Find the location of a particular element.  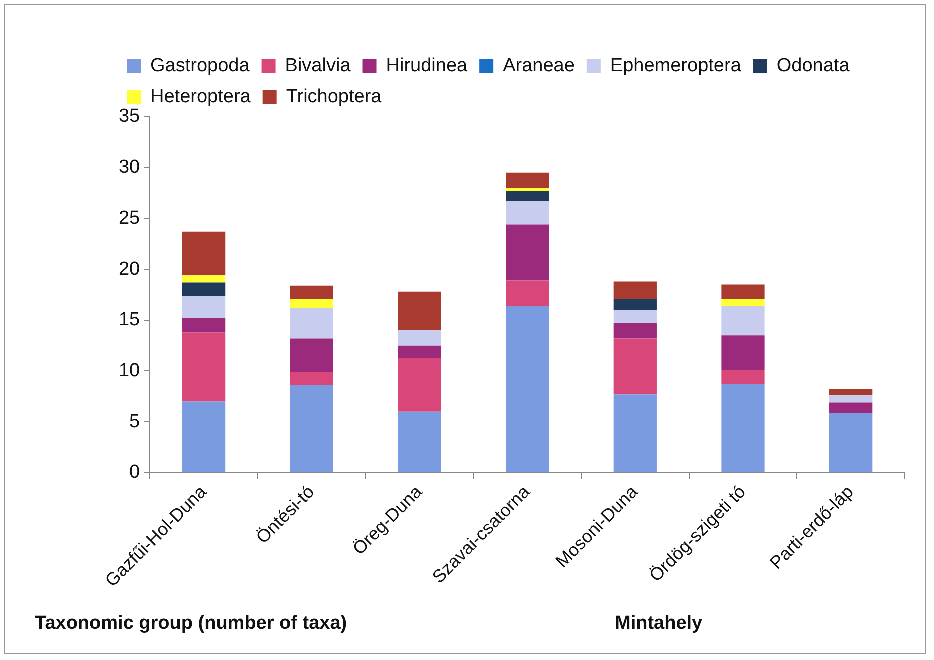

y-tick-label: 0 is located at coordinates (135, 473).